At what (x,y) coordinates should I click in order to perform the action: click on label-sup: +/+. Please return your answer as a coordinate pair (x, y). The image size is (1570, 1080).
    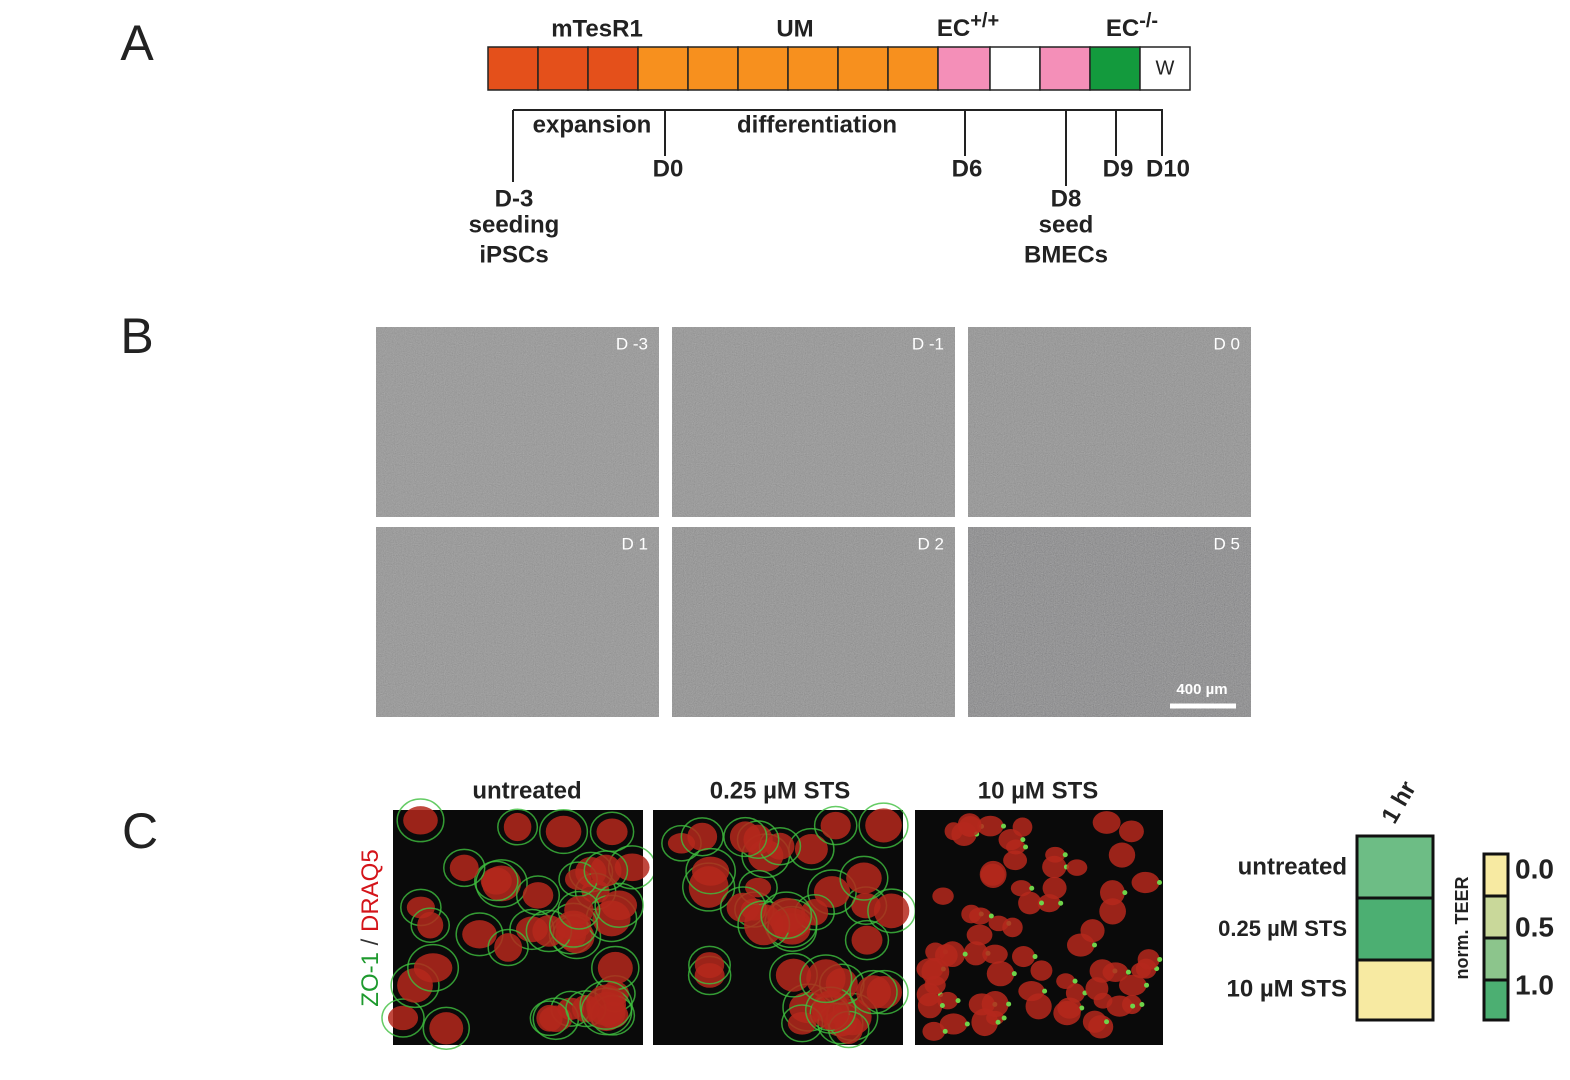
    Looking at the image, I should click on (984, 21).